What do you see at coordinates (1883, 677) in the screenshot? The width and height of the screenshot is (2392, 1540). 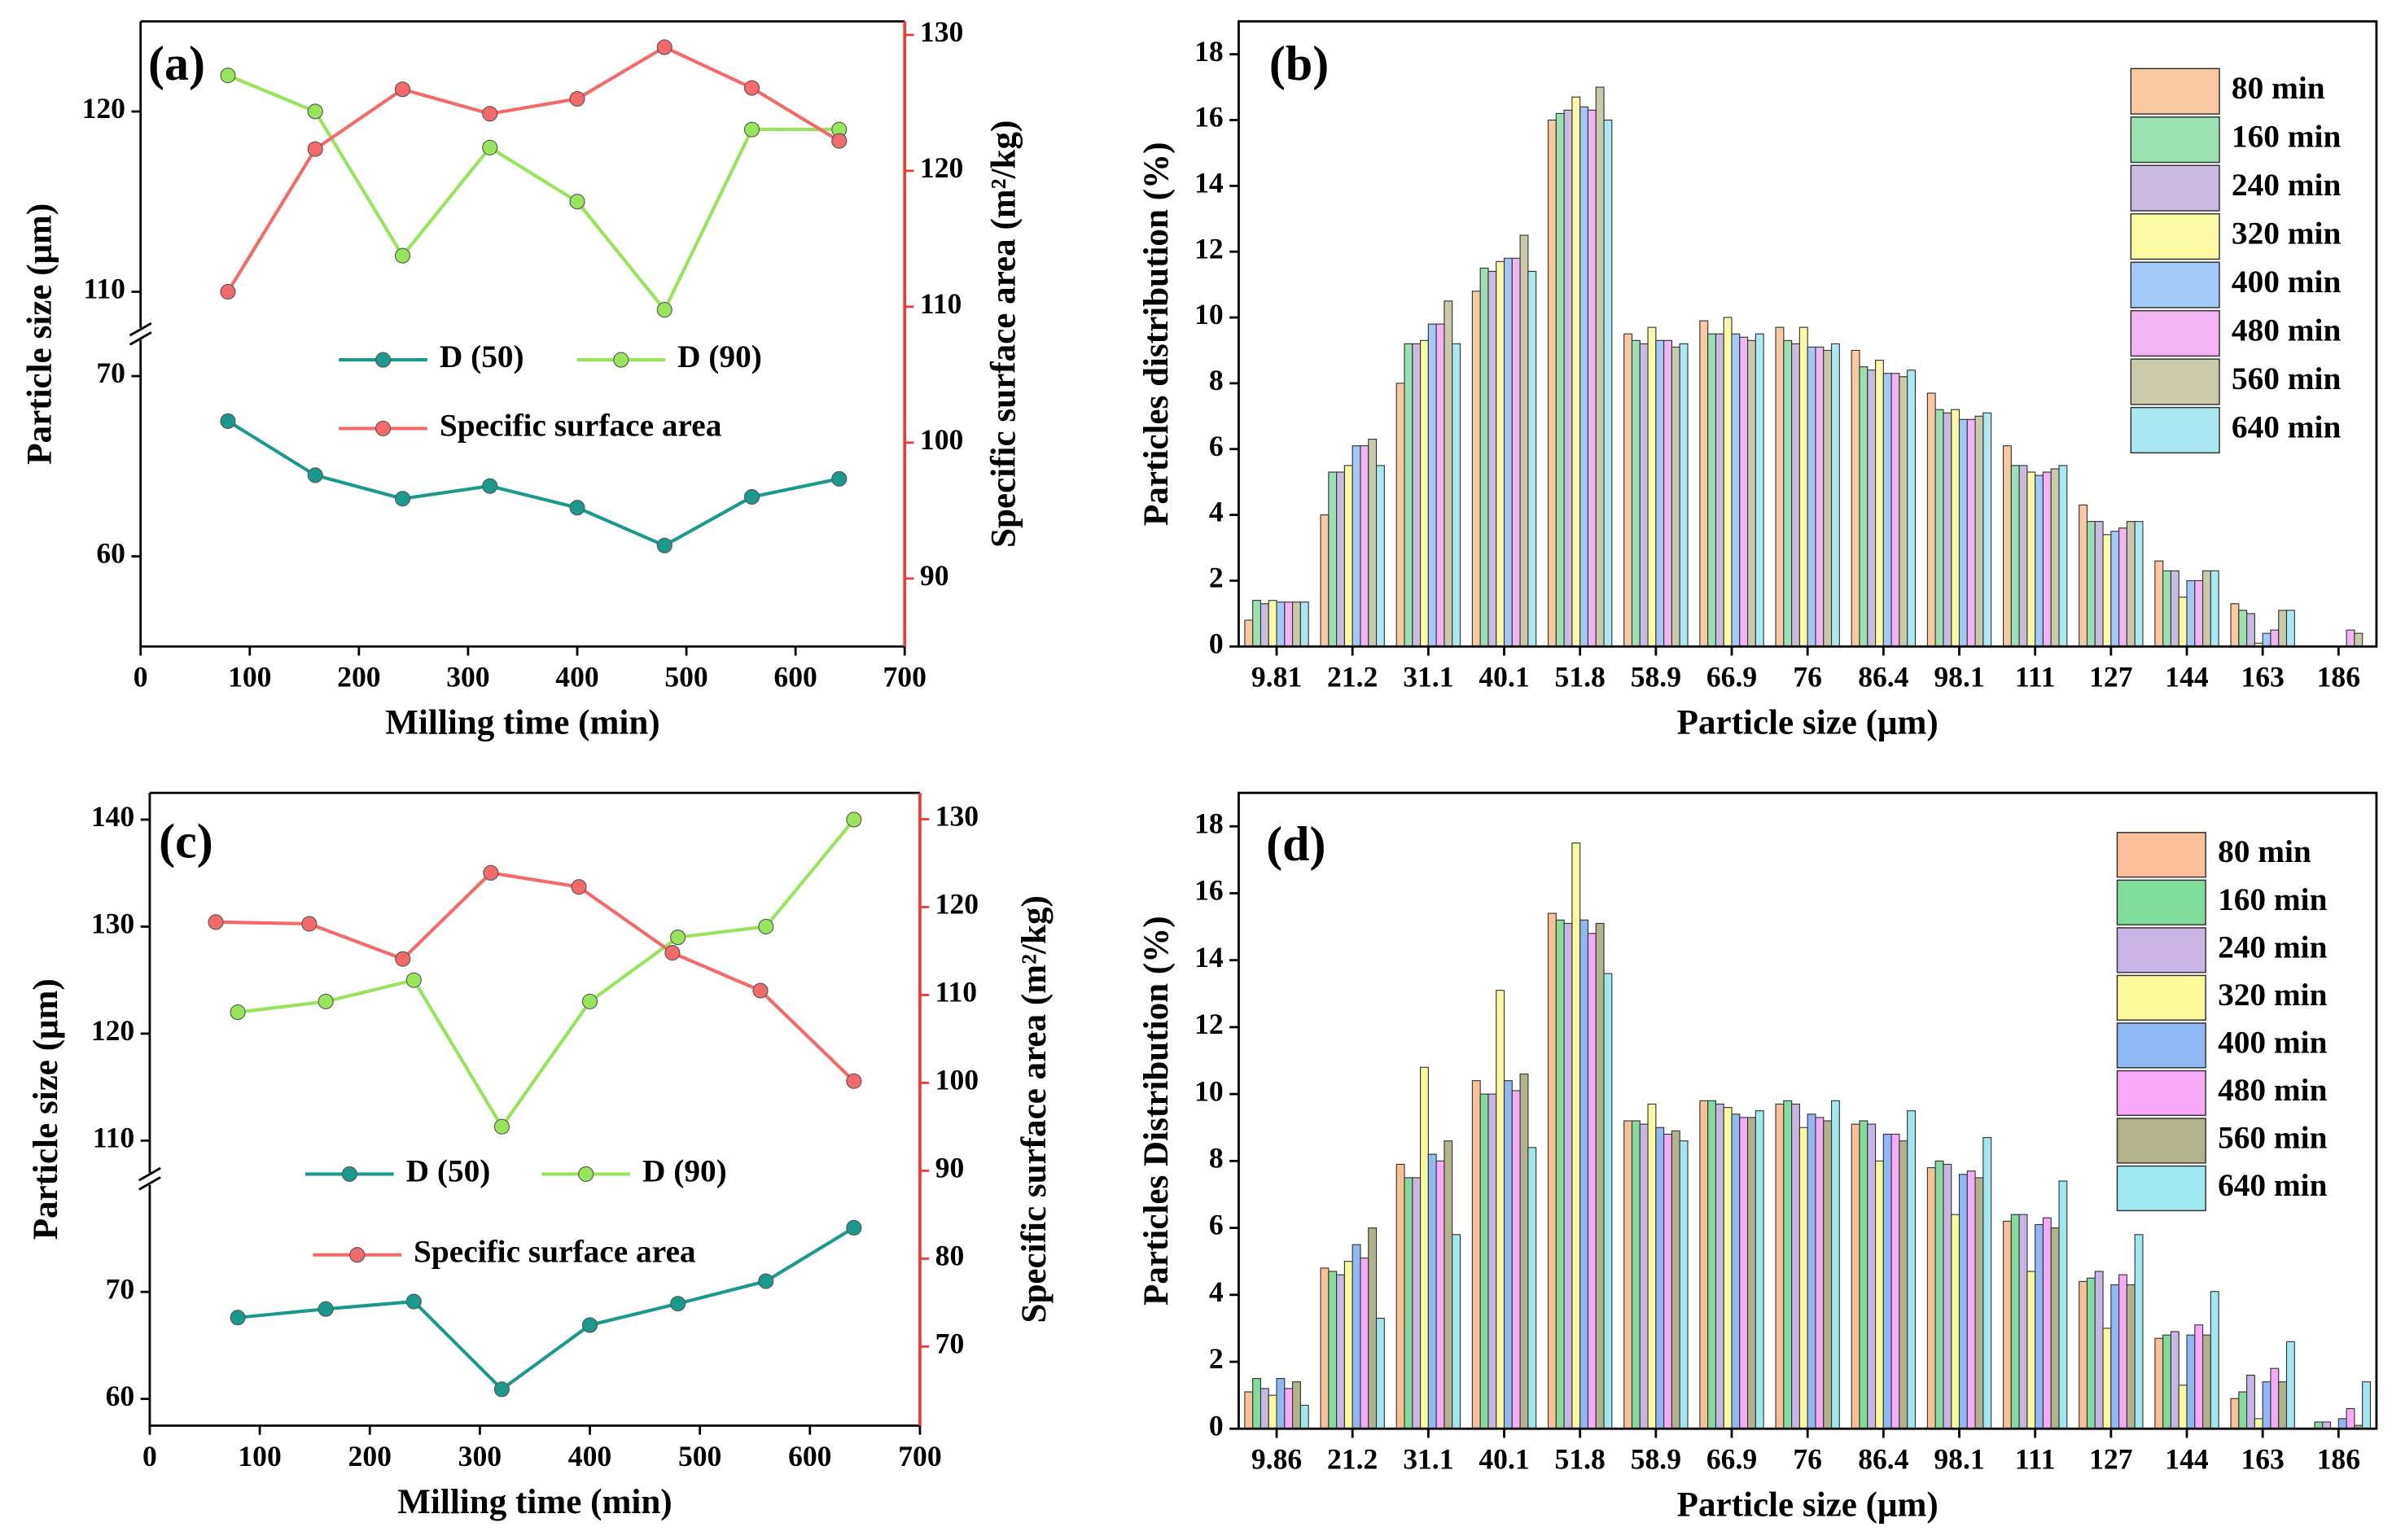 I see `x-tick-label: 86.4` at bounding box center [1883, 677].